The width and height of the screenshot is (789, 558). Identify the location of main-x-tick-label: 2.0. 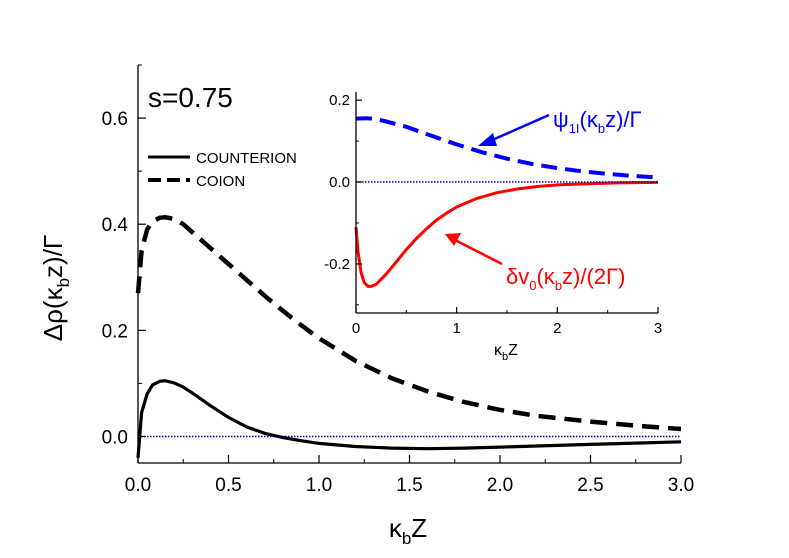
(500, 485).